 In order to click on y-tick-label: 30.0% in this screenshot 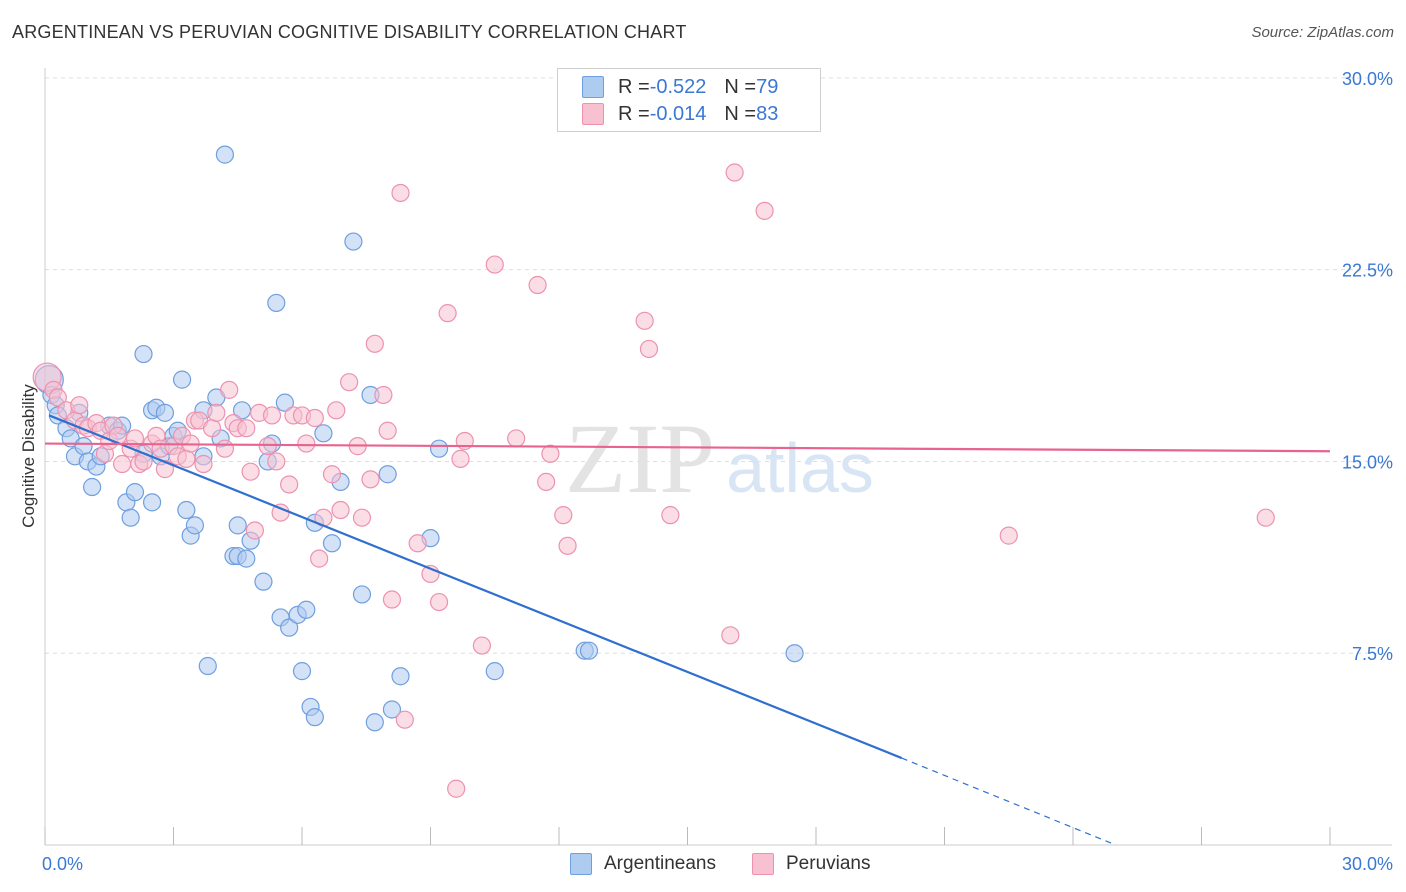, I will do `click(1367, 79)`.